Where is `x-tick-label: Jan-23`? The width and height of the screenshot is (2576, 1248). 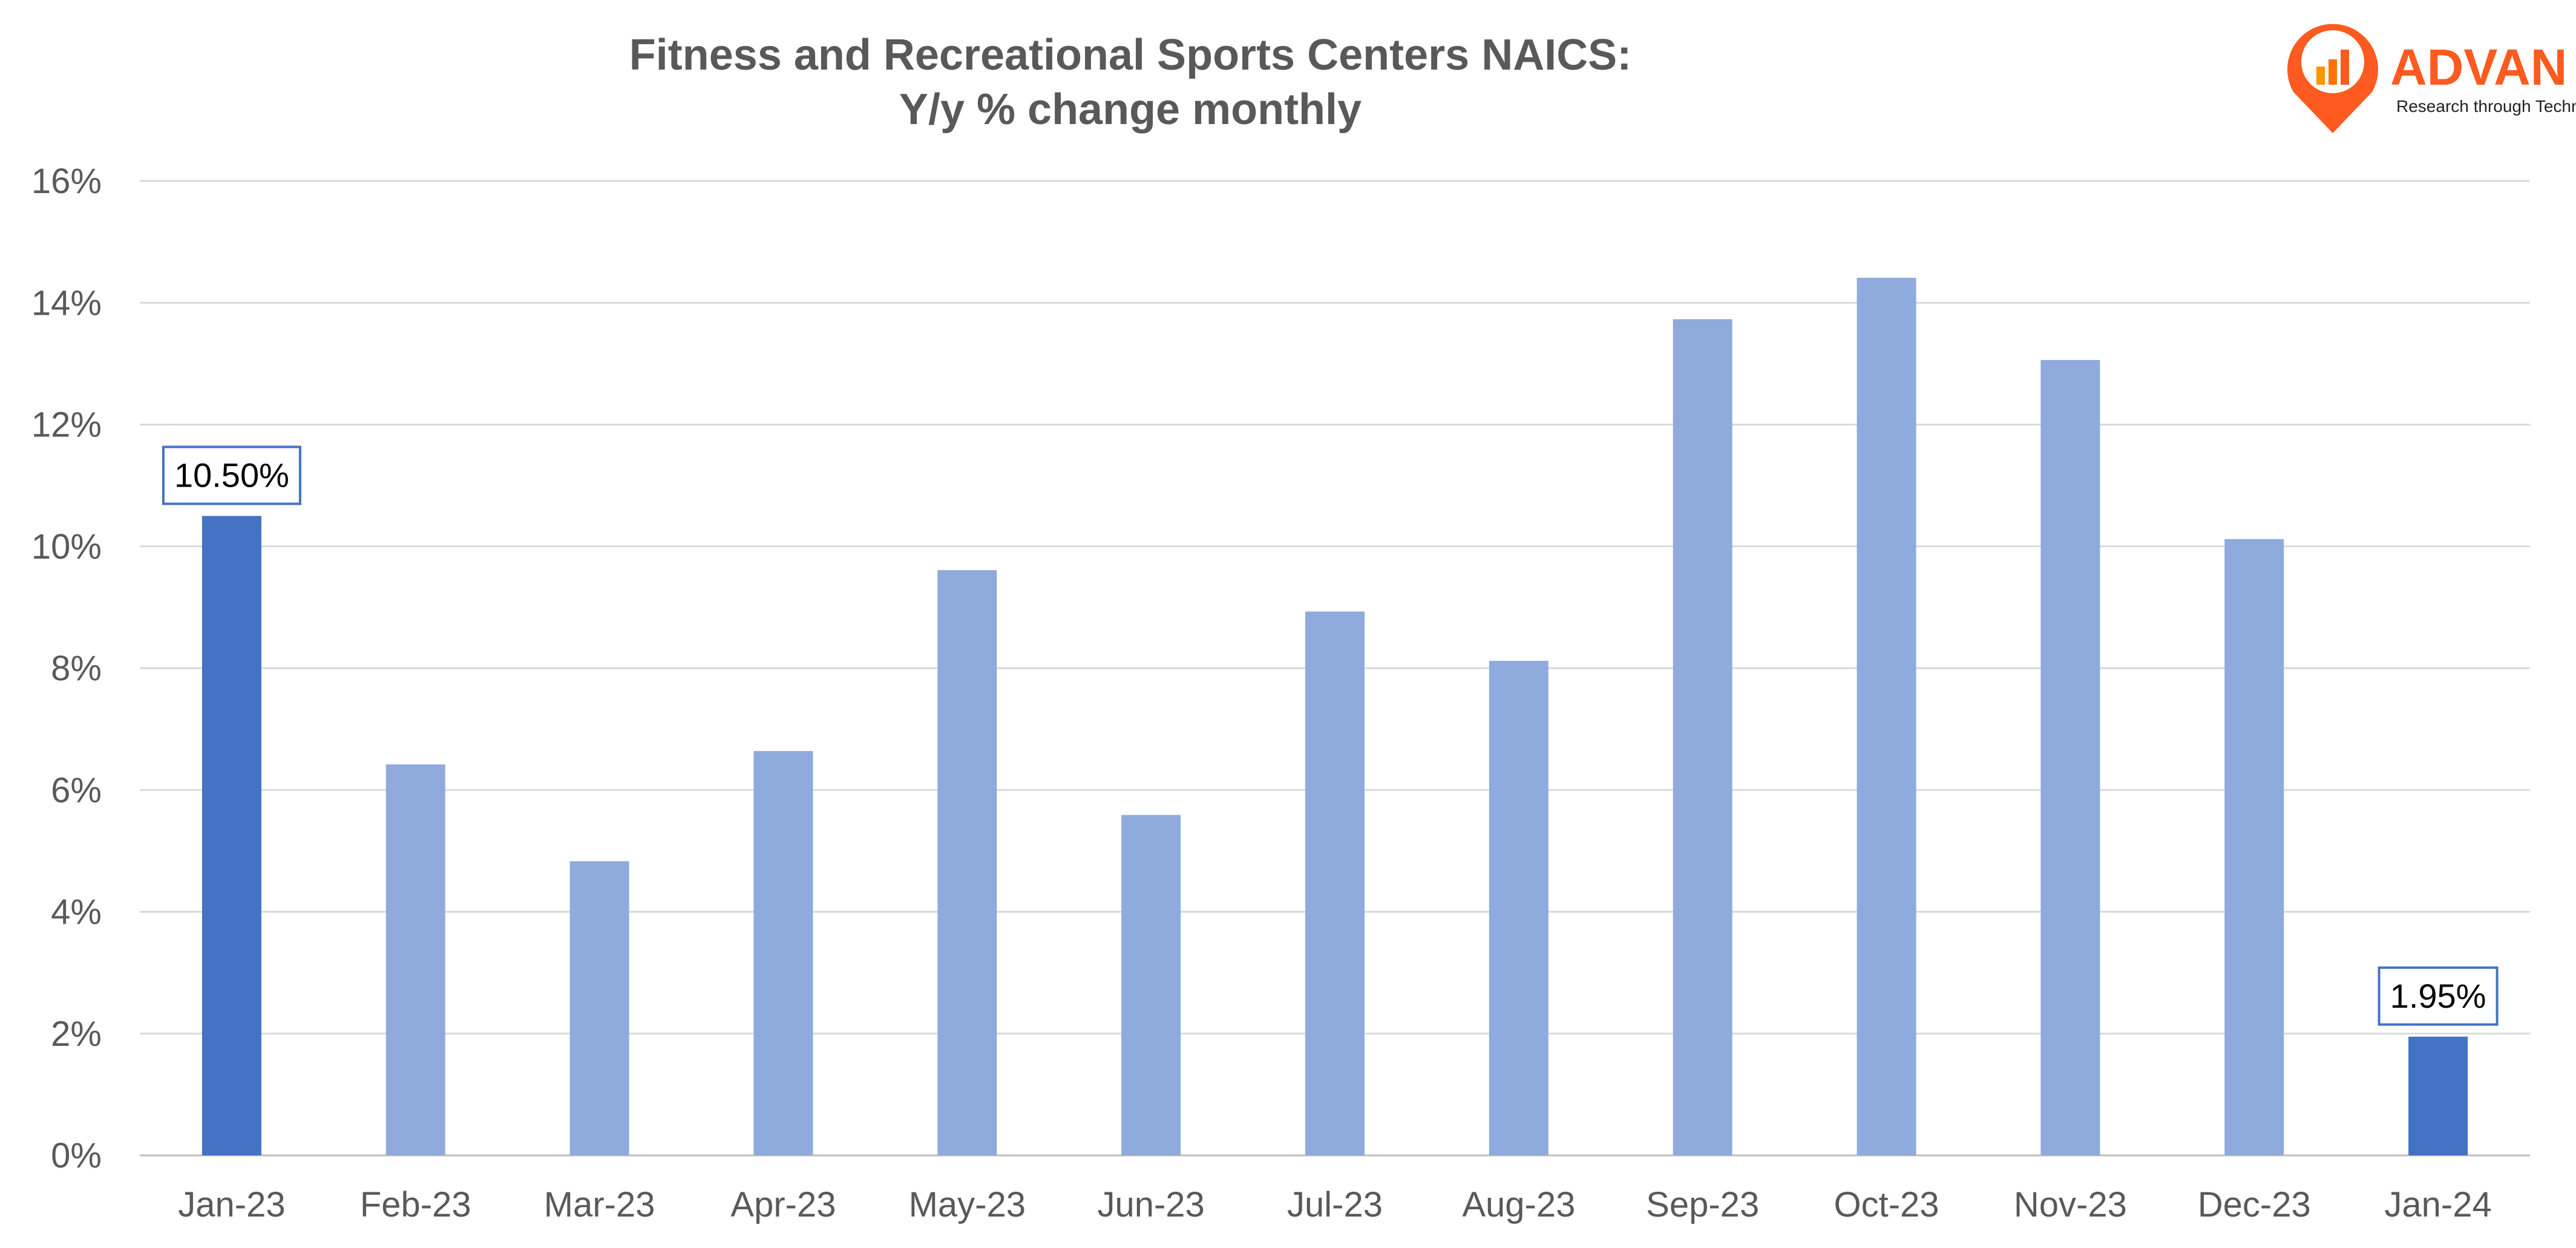 x-tick-label: Jan-23 is located at coordinates (231, 1204).